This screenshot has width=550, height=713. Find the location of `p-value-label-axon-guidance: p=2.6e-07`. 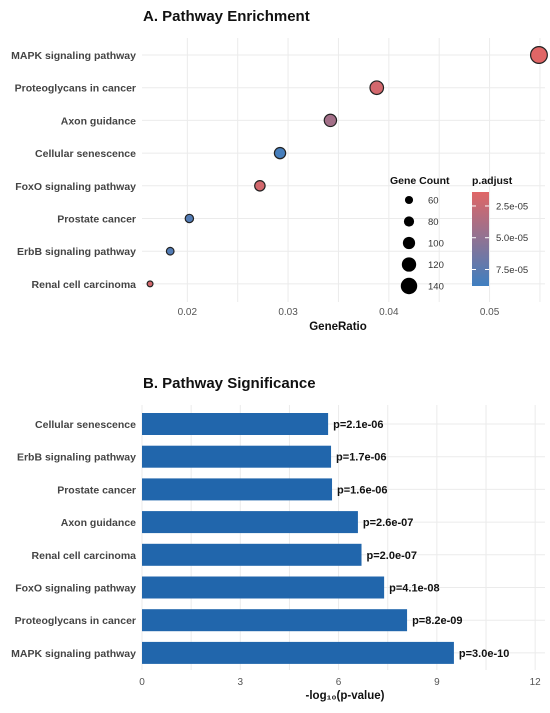

p-value-label-axon-guidance: p=2.6e-07 is located at coordinates (388, 523).